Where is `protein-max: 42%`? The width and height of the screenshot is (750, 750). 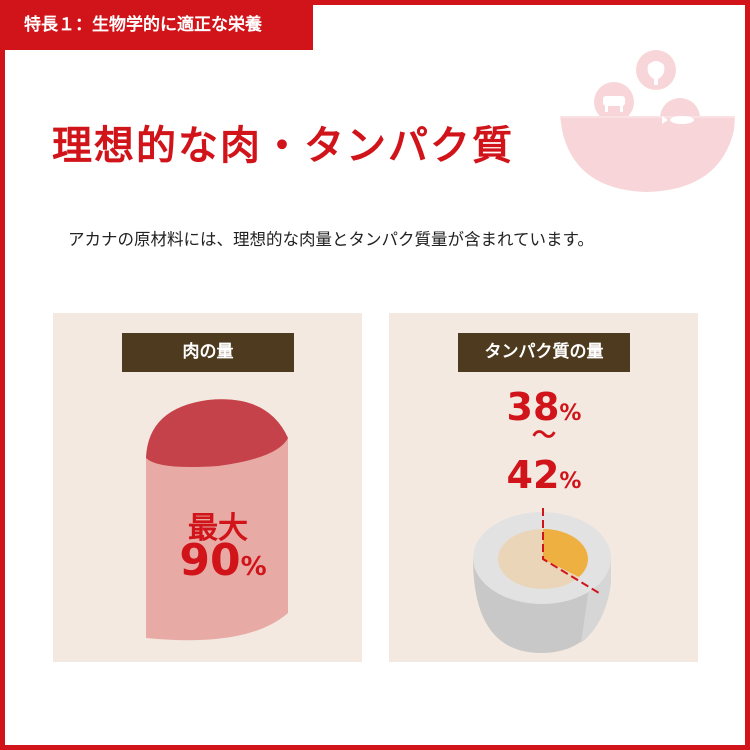 protein-max: 42% is located at coordinates (544, 475).